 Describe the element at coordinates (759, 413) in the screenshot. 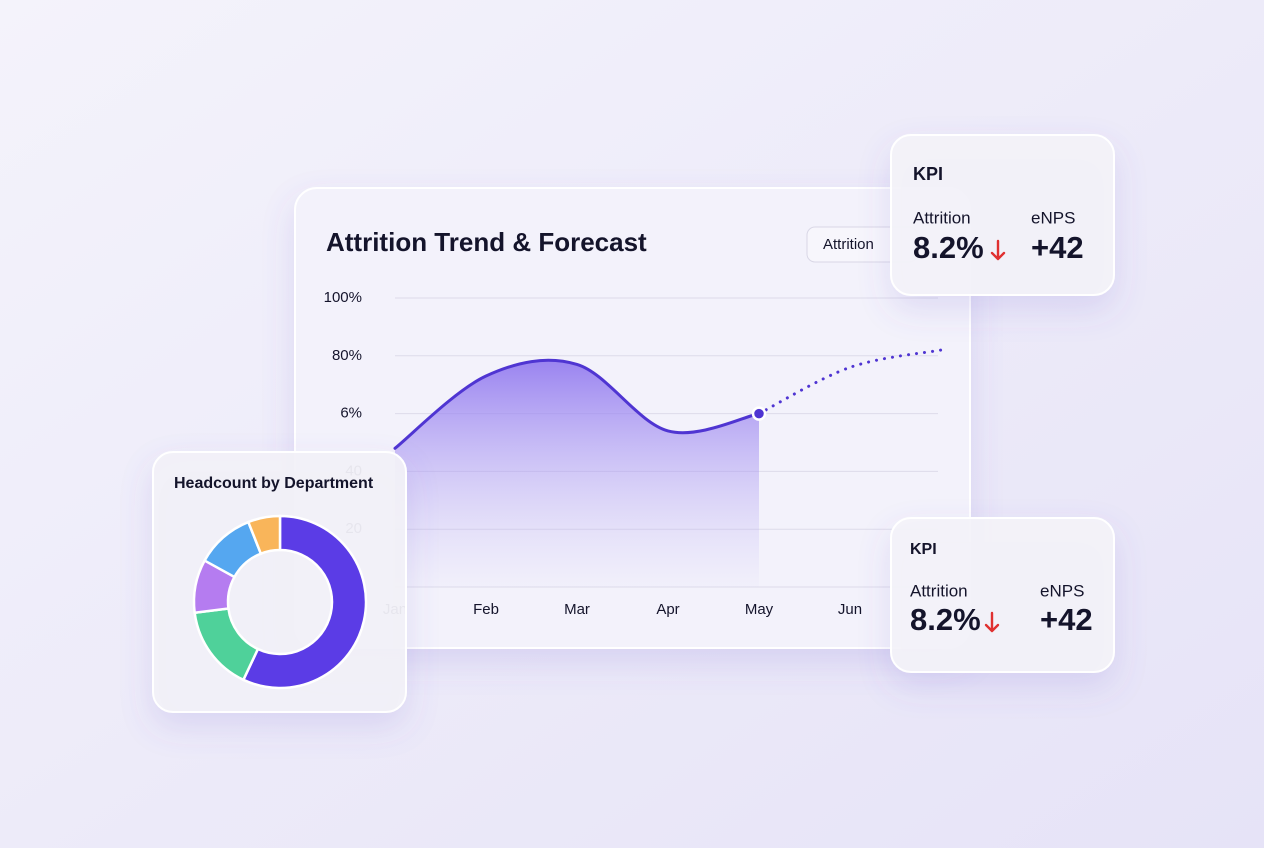

I see `point-marker` at that location.